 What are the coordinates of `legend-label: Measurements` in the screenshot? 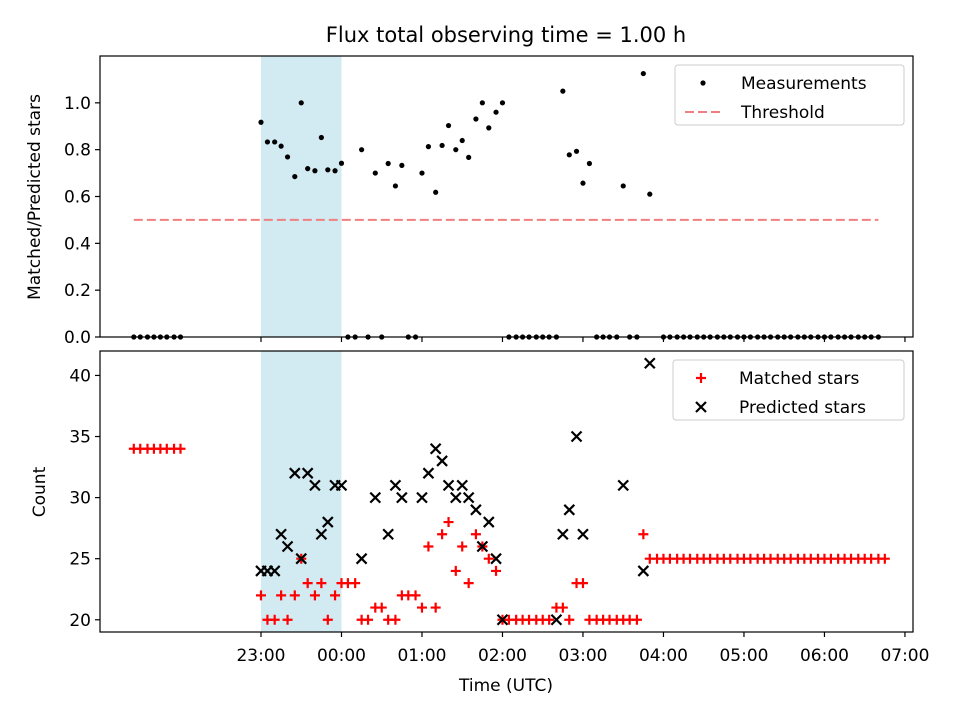 It's located at (804, 84).